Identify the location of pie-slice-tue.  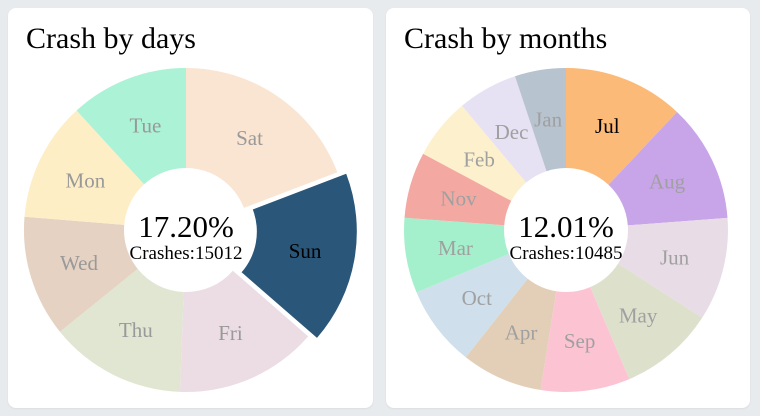
(131, 126).